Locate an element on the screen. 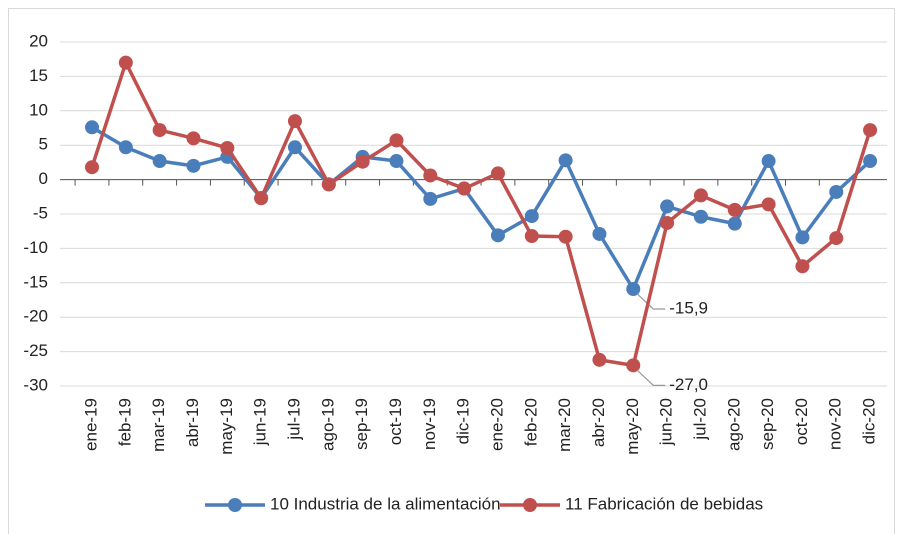 The width and height of the screenshot is (903, 534). x-tick-label: may-20 is located at coordinates (632, 426).